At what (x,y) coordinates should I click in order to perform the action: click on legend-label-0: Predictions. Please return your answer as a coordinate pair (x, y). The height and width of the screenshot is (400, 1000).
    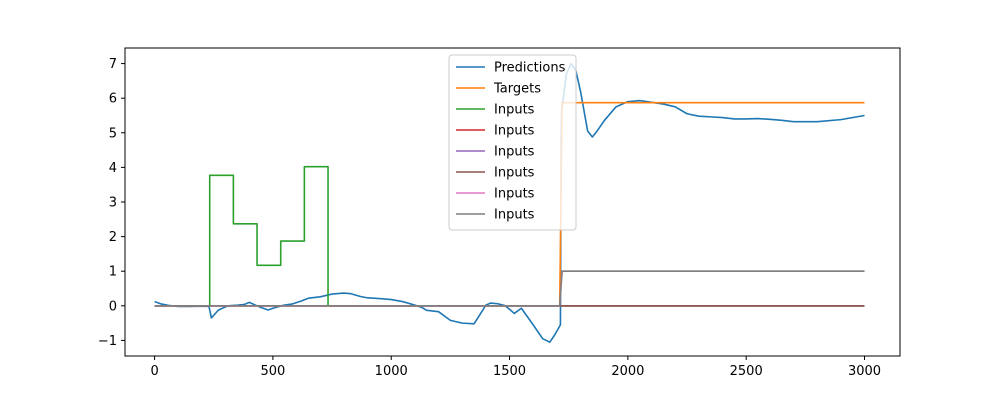
    Looking at the image, I should click on (530, 68).